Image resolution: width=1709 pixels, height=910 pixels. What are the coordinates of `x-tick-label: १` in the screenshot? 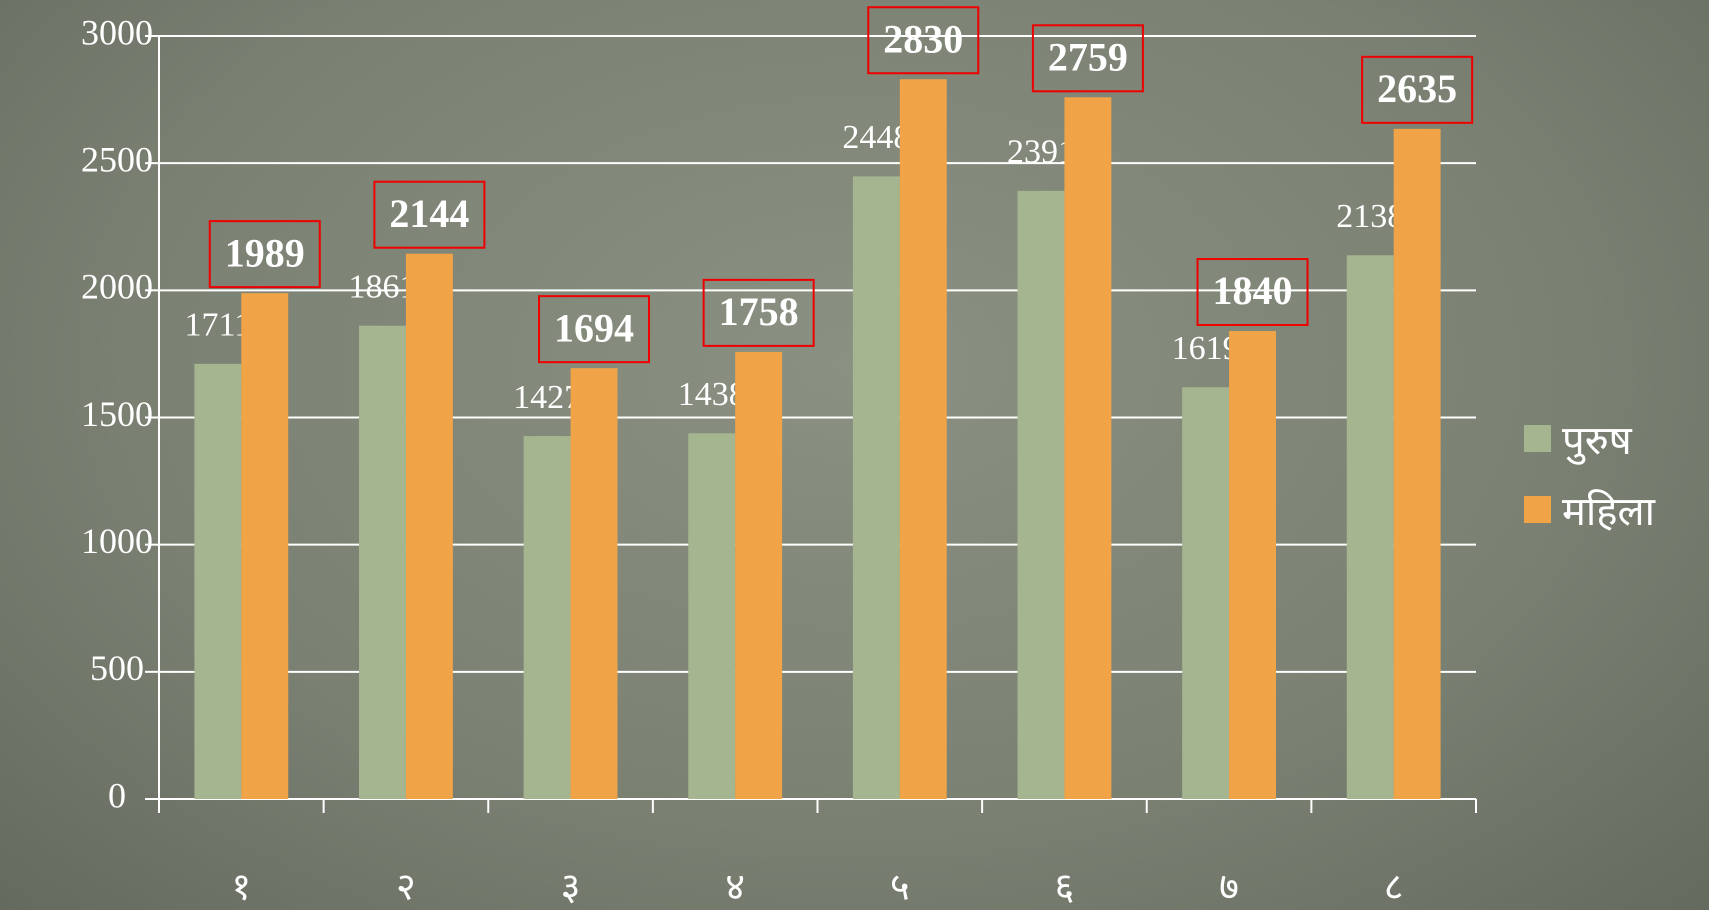 It's located at (241, 887).